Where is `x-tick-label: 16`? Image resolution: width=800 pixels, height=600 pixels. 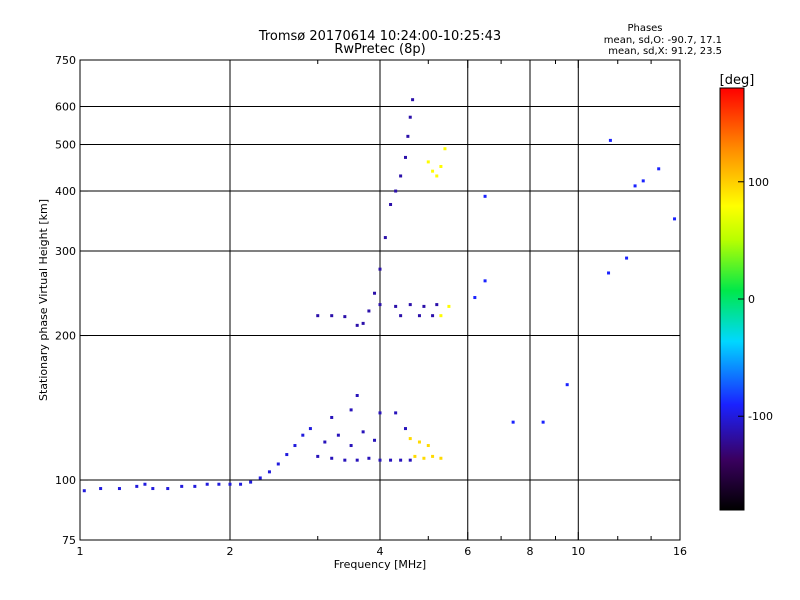 x-tick-label: 16 is located at coordinates (680, 551).